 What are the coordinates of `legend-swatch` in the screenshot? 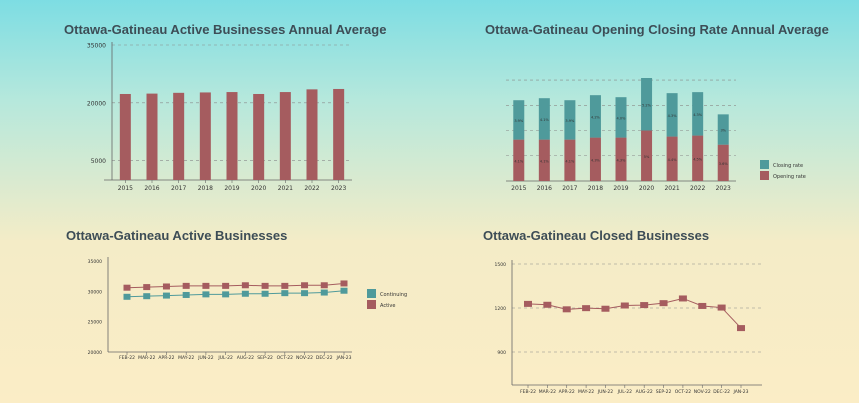 It's located at (371, 293).